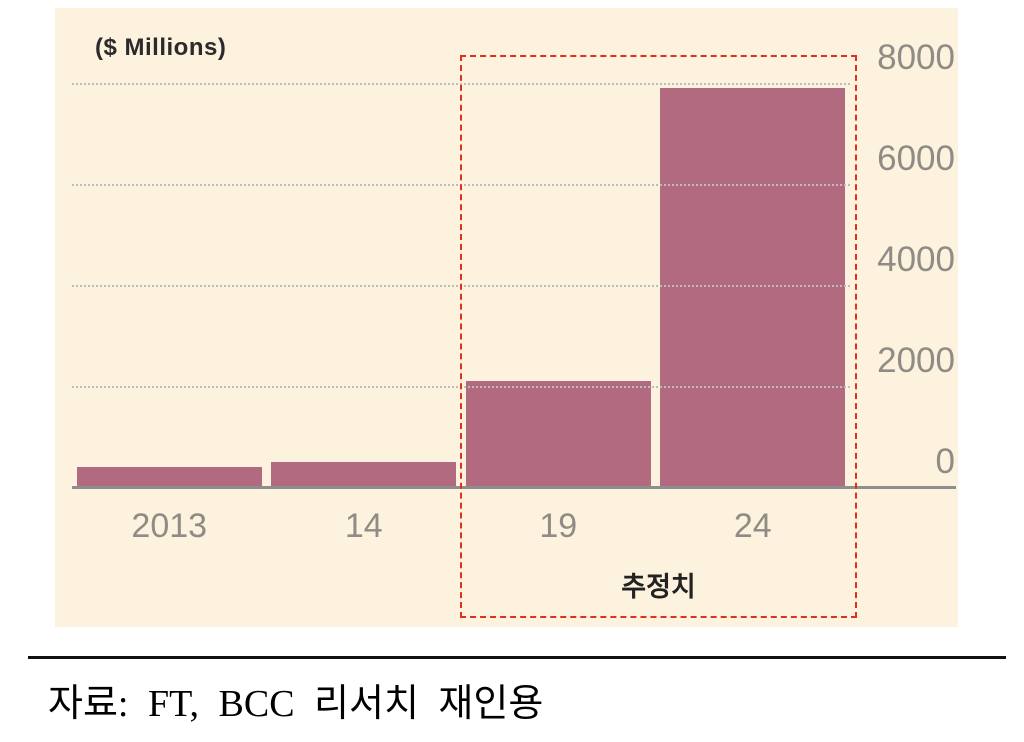 This screenshot has width=1024, height=742. I want to click on chart-units-label: ($ Millions), so click(161, 47).